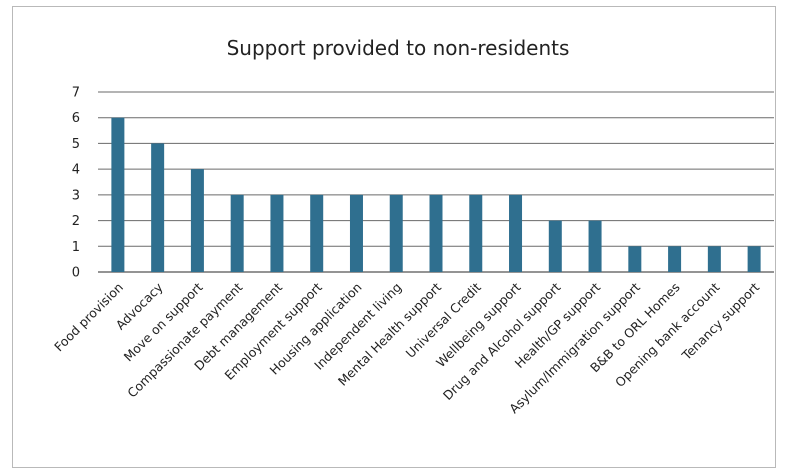 The image size is (786, 474). I want to click on y-tick-label: 0, so click(76, 273).